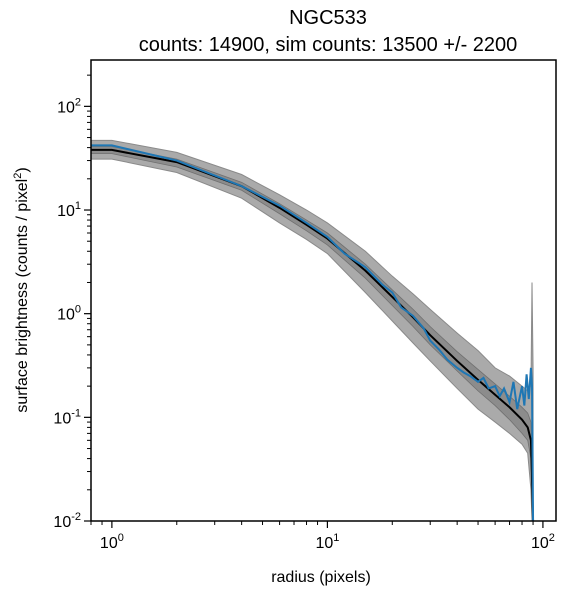 The width and height of the screenshot is (566, 594). Describe the element at coordinates (112, 542) in the screenshot. I see `x-tick-label: 10⁰` at that location.